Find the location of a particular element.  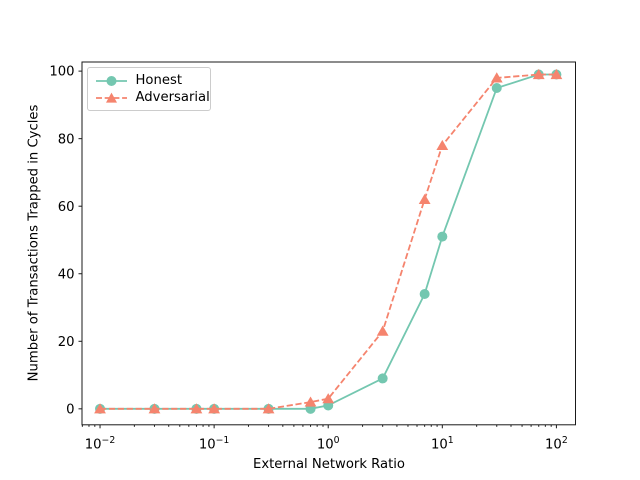

x-tick-label: 10¹ is located at coordinates (442, 444).